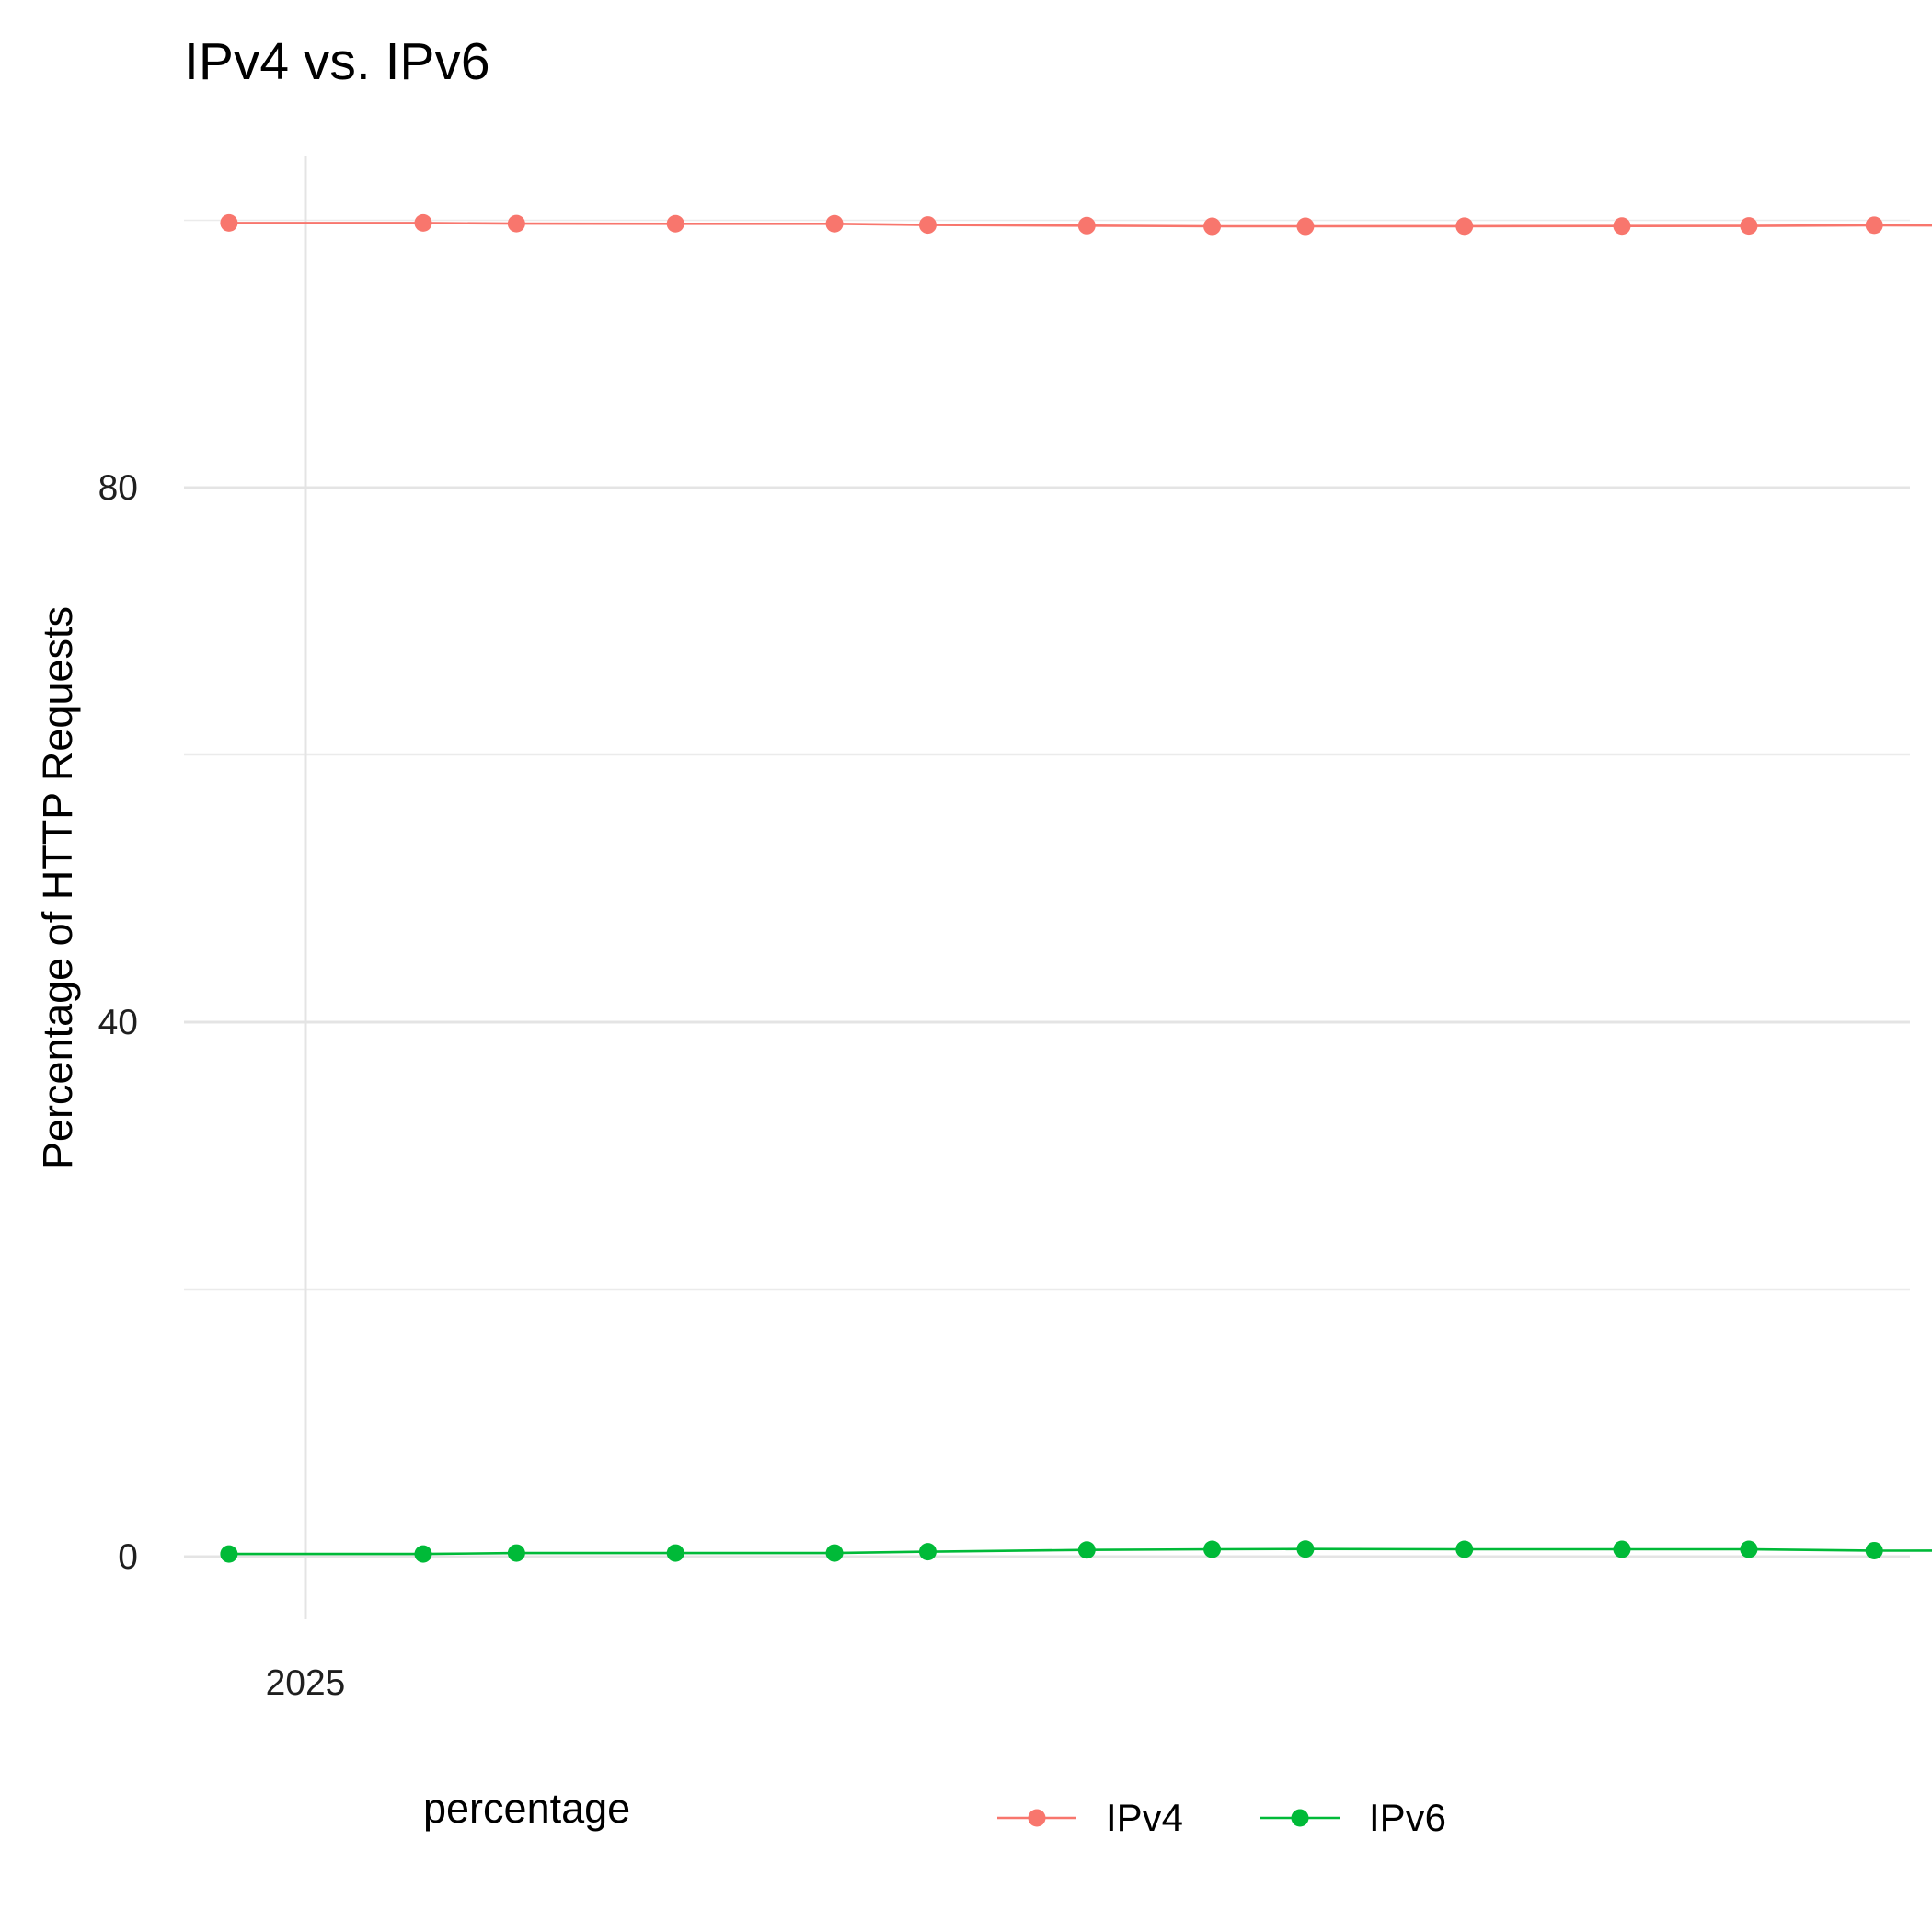  Describe the element at coordinates (934, 1812) in the screenshot. I see `legend: percentage IPv4 IPv6` at that location.